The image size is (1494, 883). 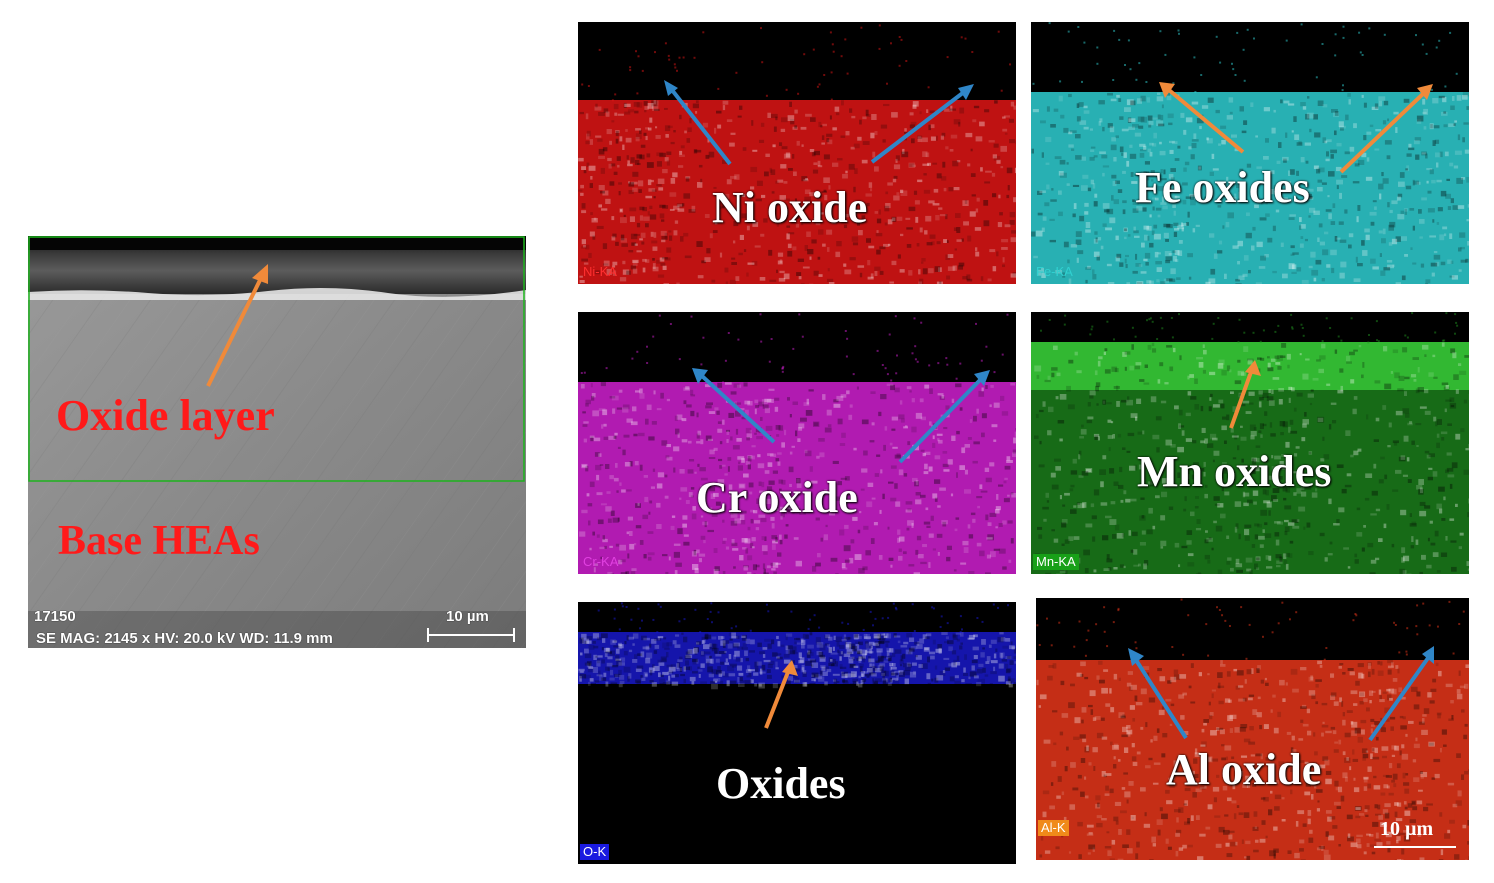 I want to click on al-map-panel: Al oxide Al-K 10 µm, so click(x=1252, y=729).